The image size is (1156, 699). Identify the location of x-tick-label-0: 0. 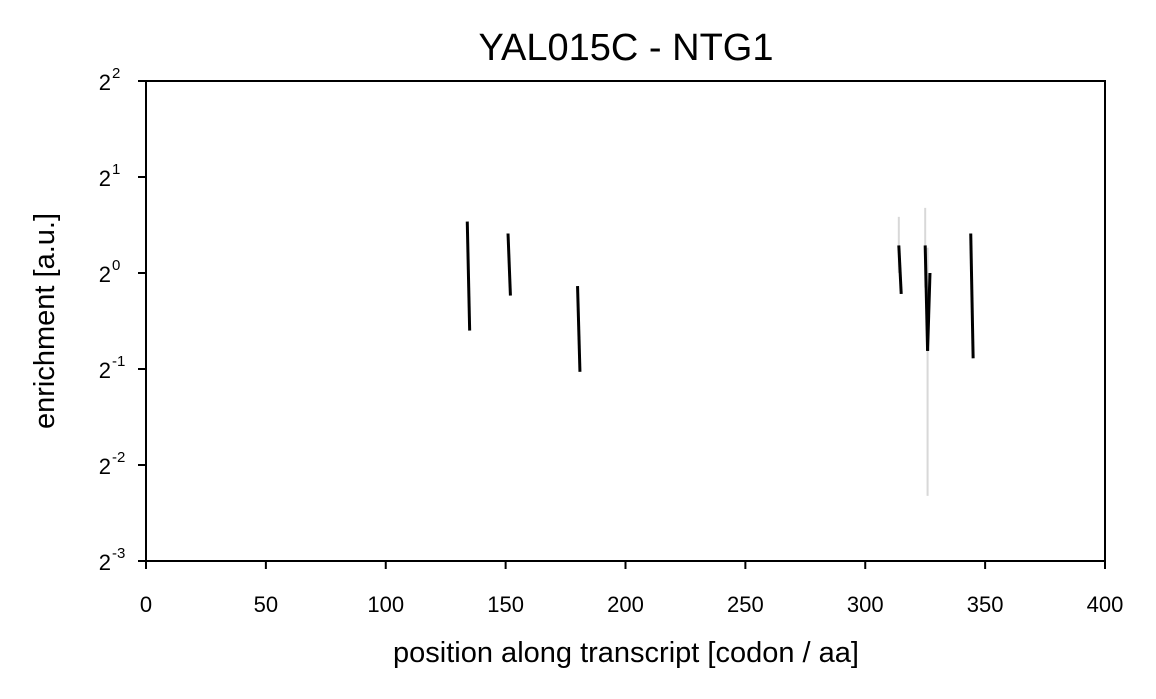
(146, 604).